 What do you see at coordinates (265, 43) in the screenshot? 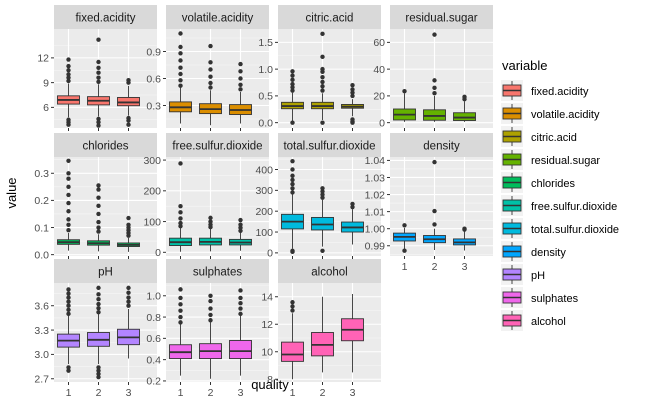
I see `y-tick-label: 1.5` at bounding box center [265, 43].